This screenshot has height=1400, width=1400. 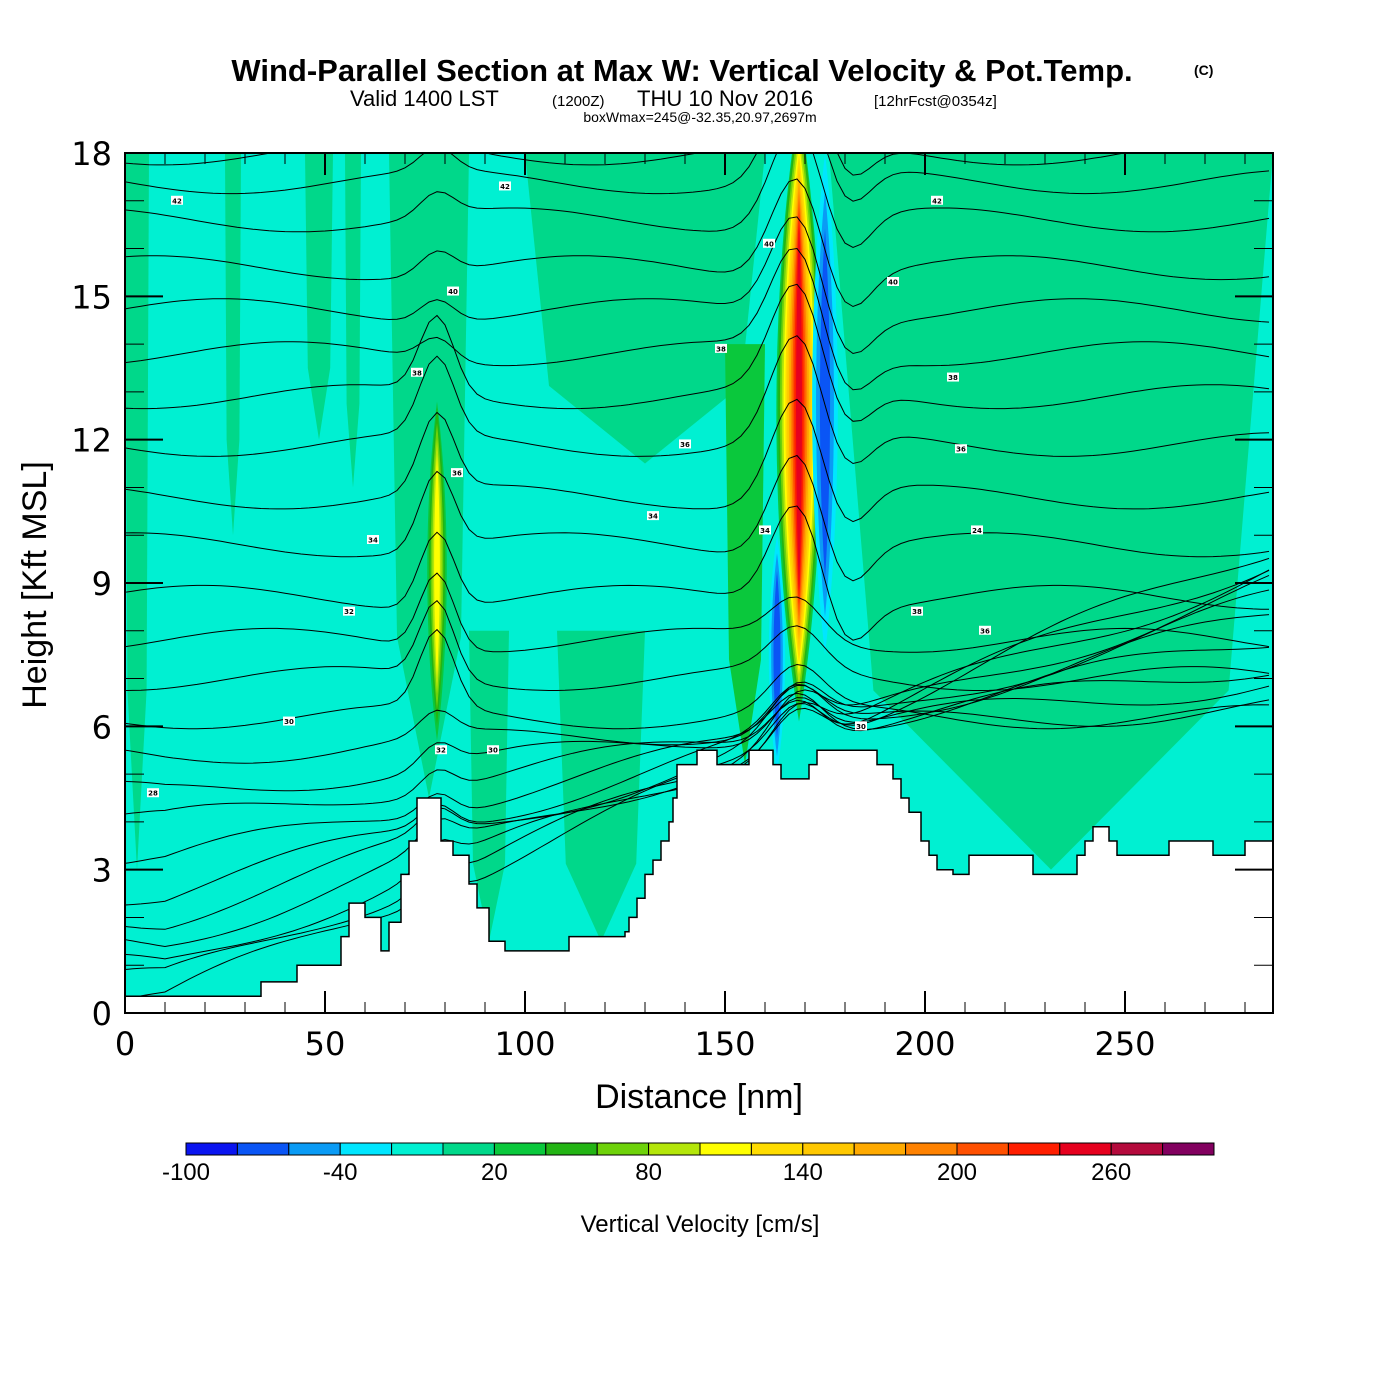 I want to click on colorbar: -100 -40 20 80 140 200 260, so click(x=688, y=1164).